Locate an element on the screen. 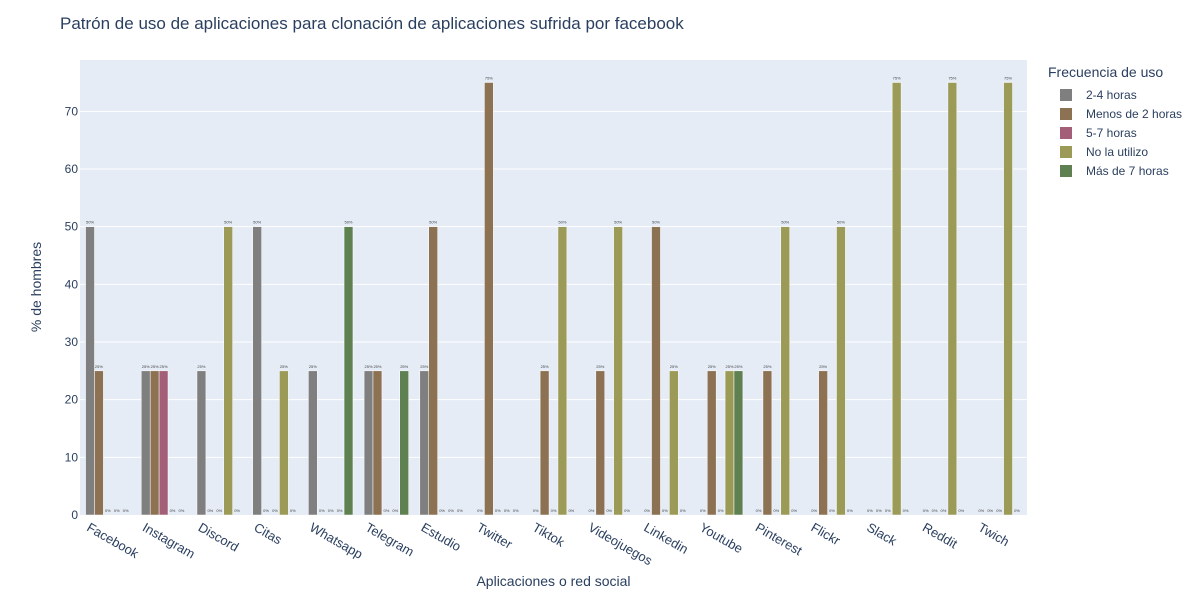  x-tick-label: Discord is located at coordinates (219, 537).